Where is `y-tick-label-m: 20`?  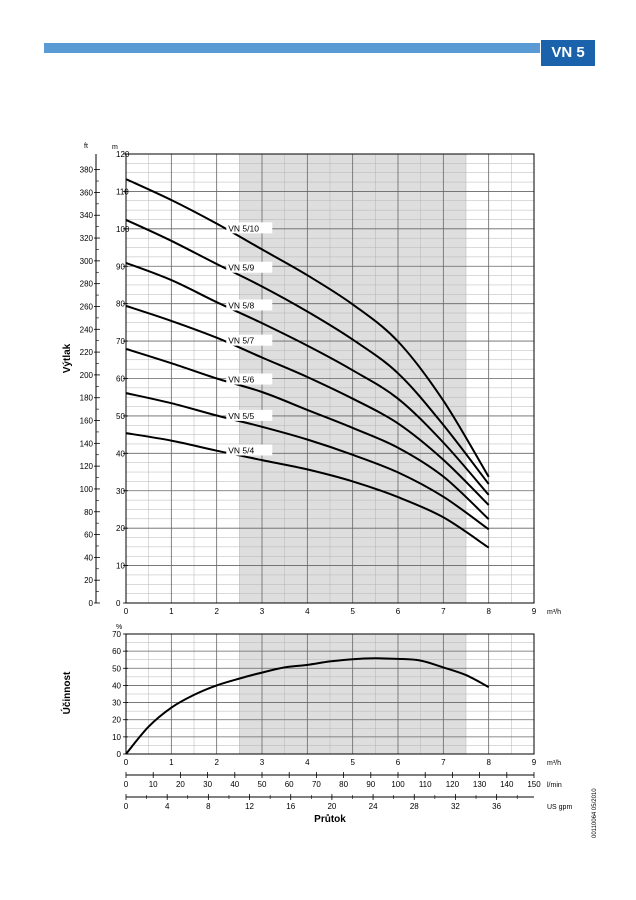 y-tick-label-m: 20 is located at coordinates (120, 528).